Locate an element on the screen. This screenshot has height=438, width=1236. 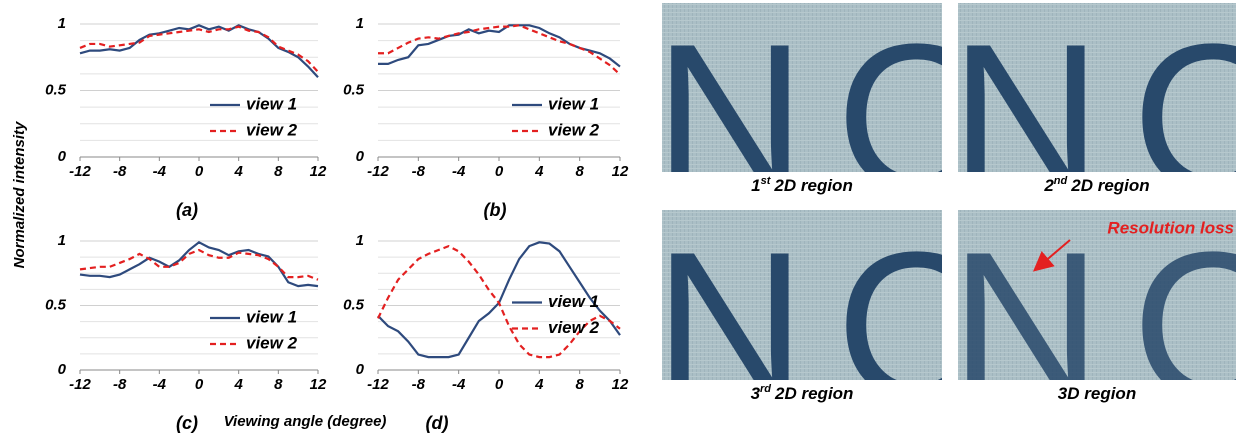
caption-suffix: rd is located at coordinates (765, 389).